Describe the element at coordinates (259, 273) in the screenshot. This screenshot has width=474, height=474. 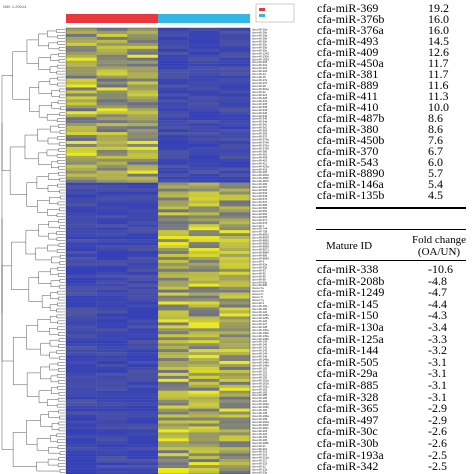
I see `row-label: cfa-miR-95` at that location.